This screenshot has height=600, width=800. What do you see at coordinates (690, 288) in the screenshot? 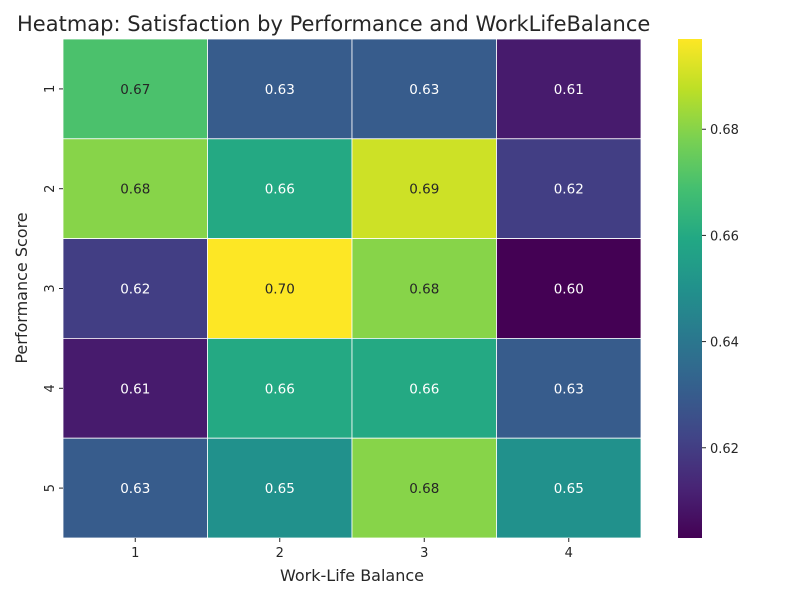
I see `colorbar-gradient` at bounding box center [690, 288].